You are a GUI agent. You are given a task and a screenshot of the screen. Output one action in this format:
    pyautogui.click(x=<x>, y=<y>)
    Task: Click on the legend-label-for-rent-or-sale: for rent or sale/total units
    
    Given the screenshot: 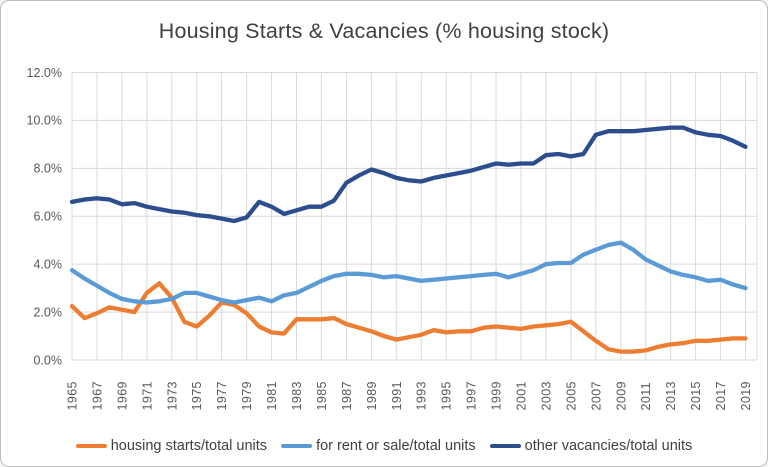 What is the action you would take?
    pyautogui.click(x=396, y=446)
    